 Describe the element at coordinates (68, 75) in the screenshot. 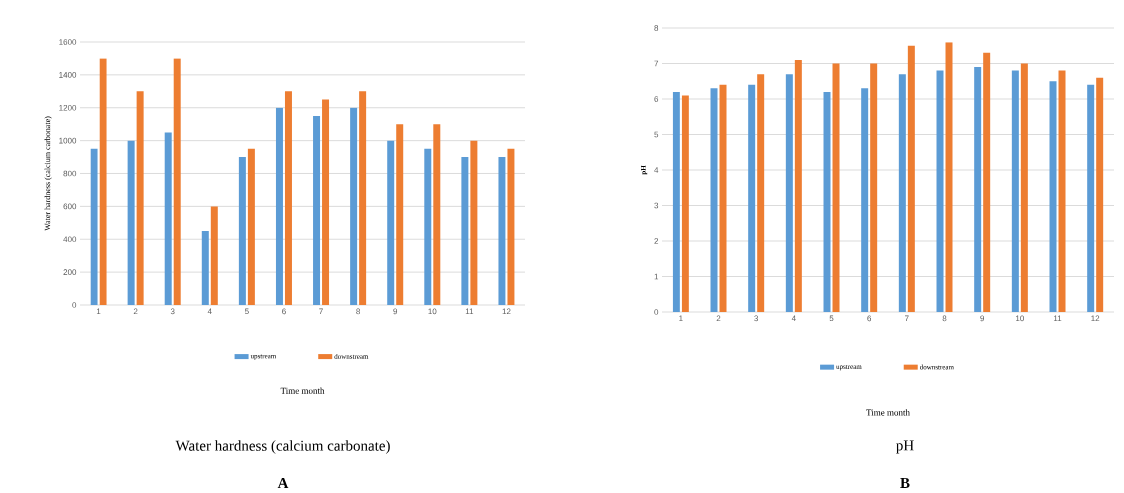

I see `y-tick-label: 1400` at that location.